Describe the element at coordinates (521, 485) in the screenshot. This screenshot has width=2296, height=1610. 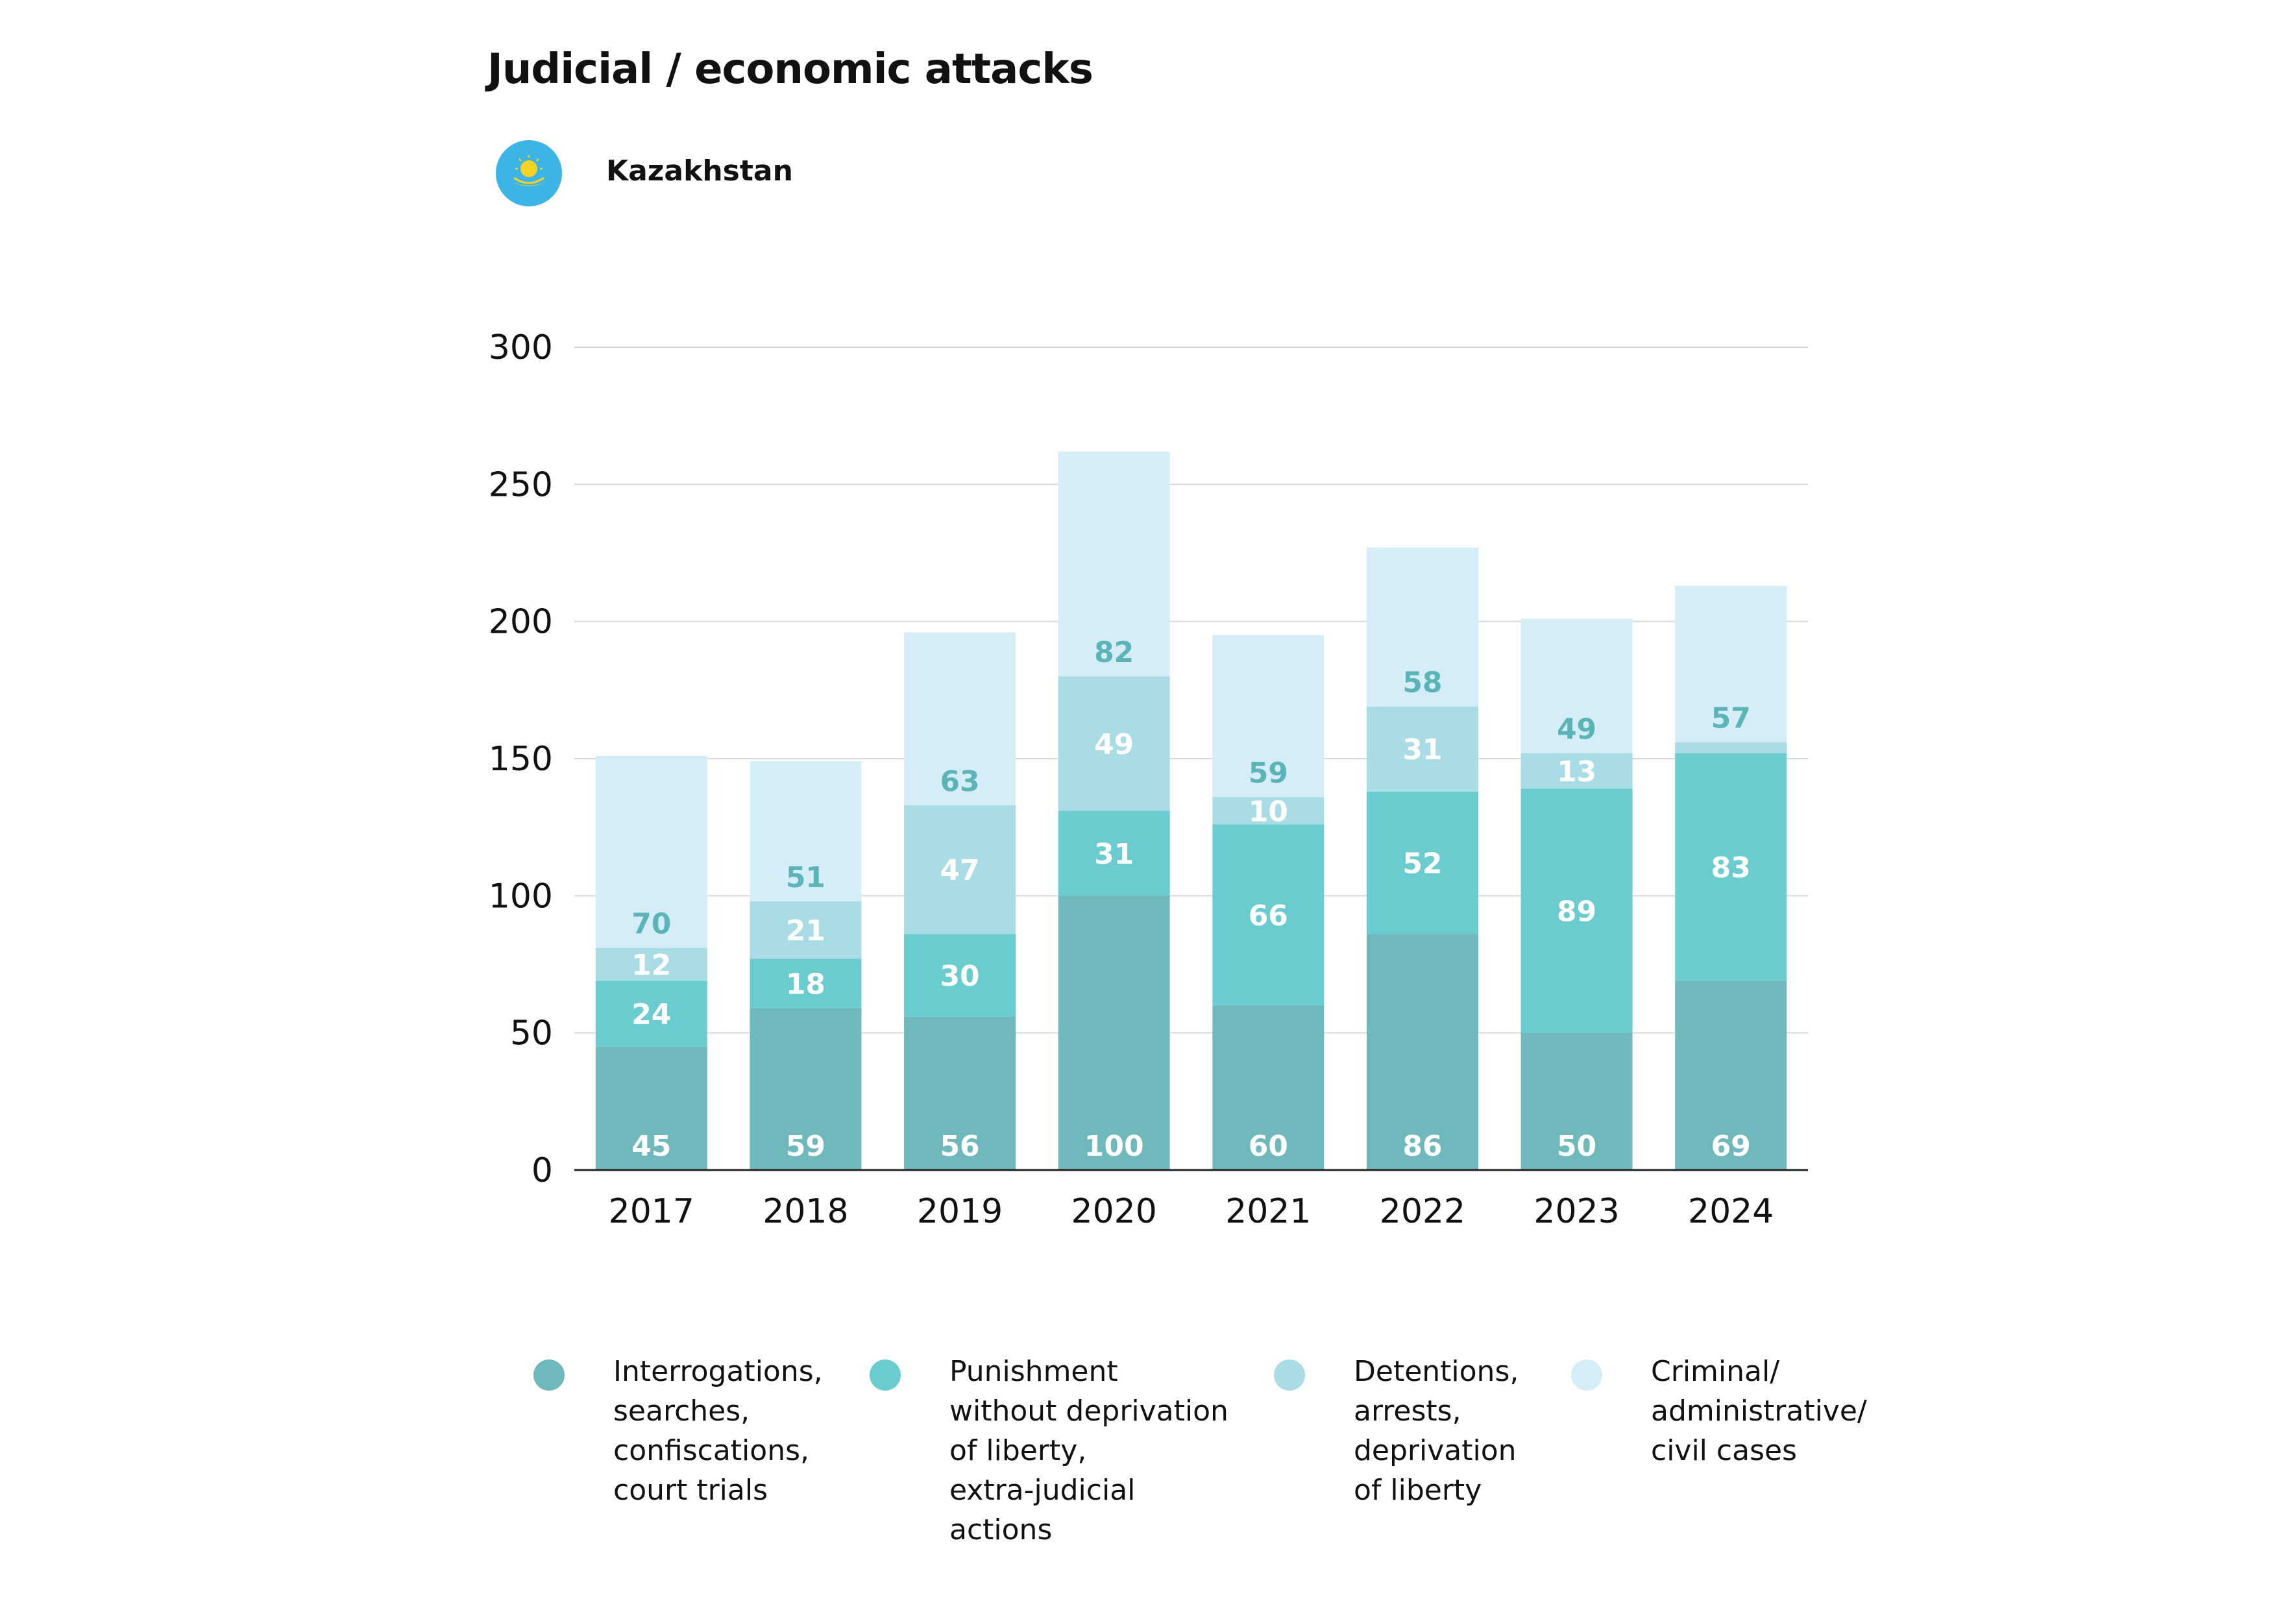
I see `y-tick-label: 250` at that location.